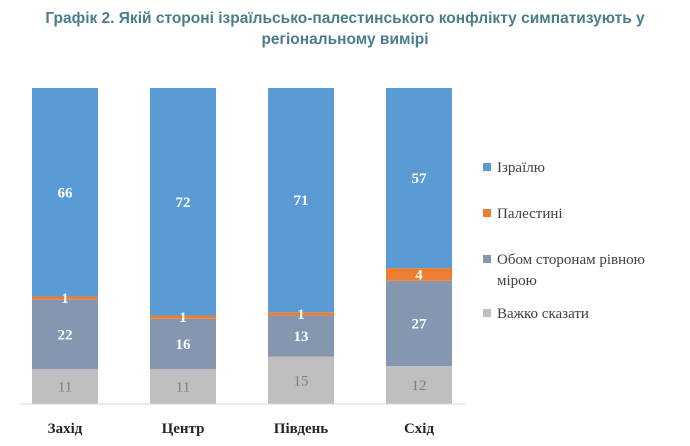 This screenshot has width=690, height=446. I want to click on category-label-2: Центр, so click(183, 429).